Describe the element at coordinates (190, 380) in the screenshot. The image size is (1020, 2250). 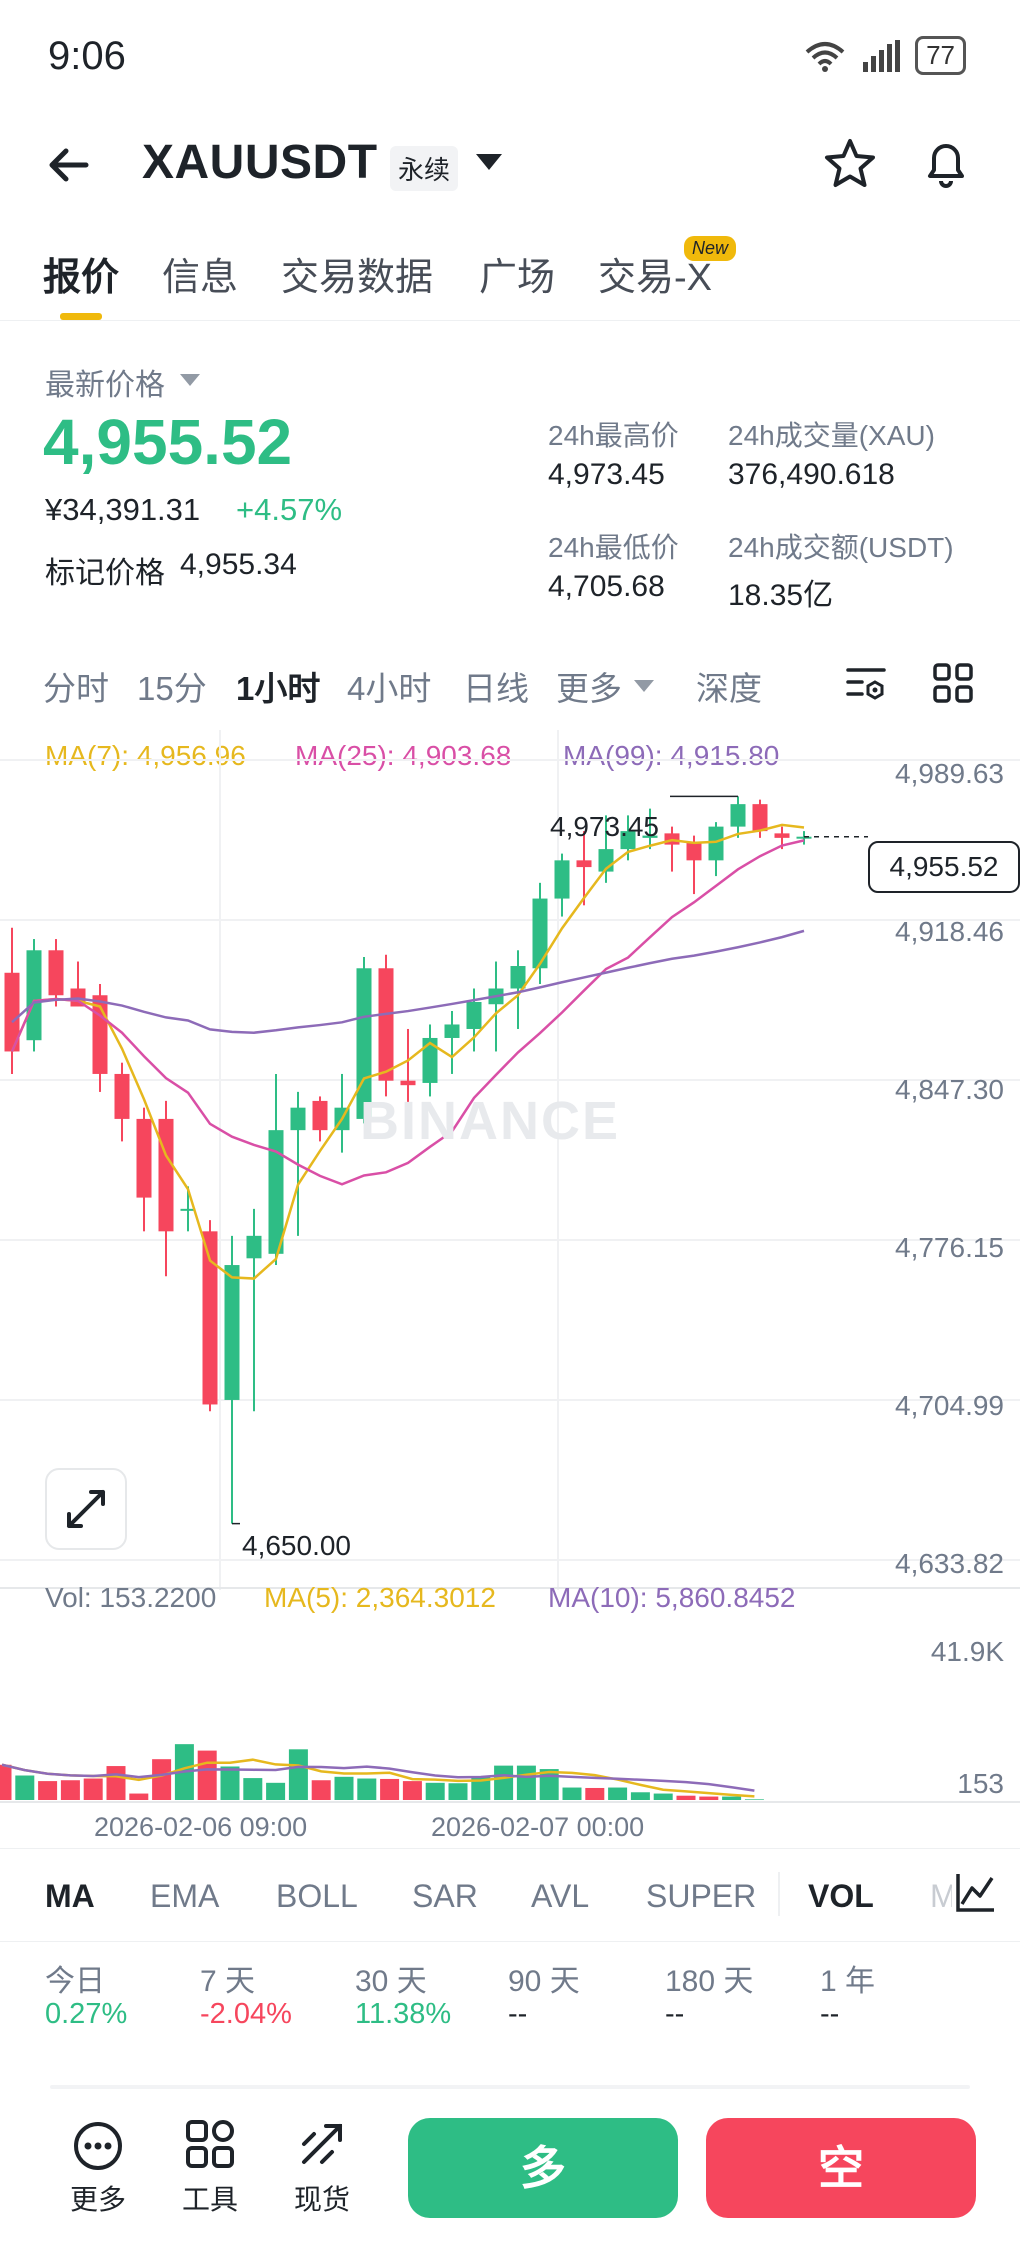
I see `price-type-dropdown-icon` at that location.